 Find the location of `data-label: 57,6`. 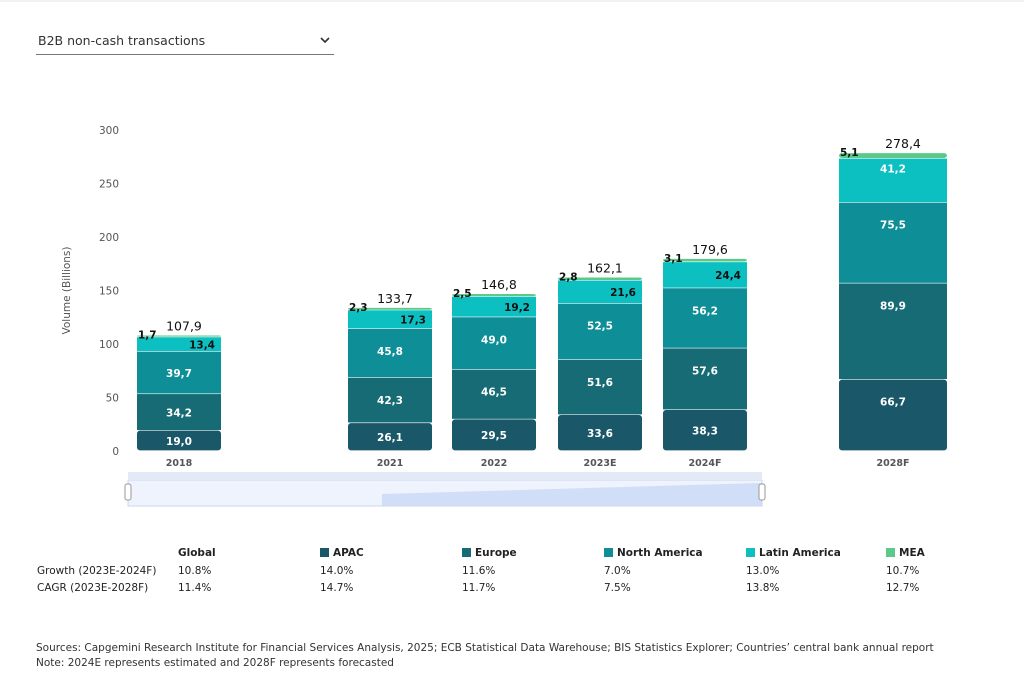

data-label: 57,6 is located at coordinates (705, 371).